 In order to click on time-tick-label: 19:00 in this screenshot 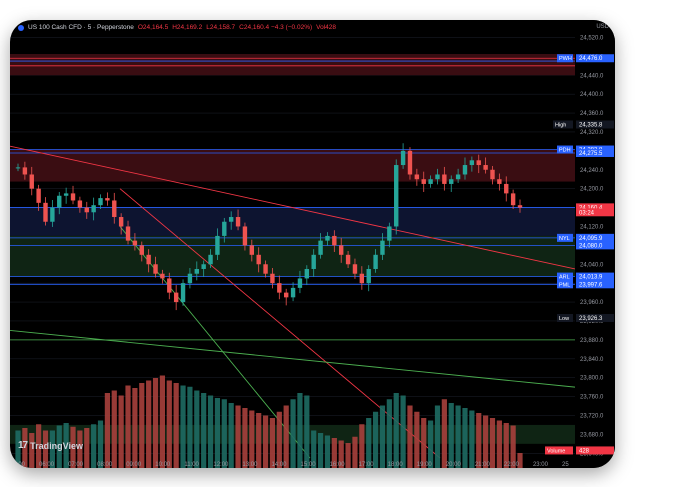, I will do `click(425, 465)`.